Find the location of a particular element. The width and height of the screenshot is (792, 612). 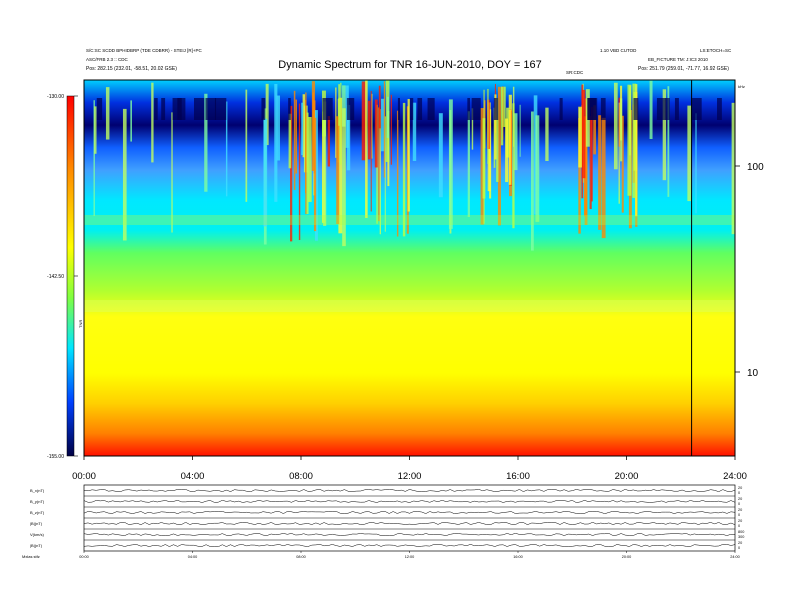

x-tick-label: 12:00 is located at coordinates (410, 476).